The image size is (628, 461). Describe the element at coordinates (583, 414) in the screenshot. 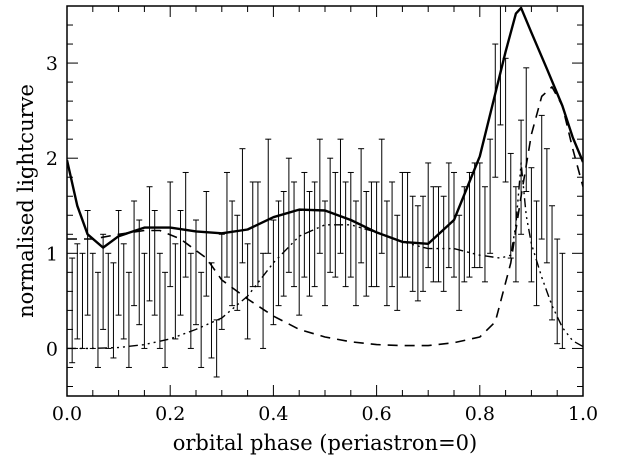

I see `x-tick-label: 1.0` at that location.